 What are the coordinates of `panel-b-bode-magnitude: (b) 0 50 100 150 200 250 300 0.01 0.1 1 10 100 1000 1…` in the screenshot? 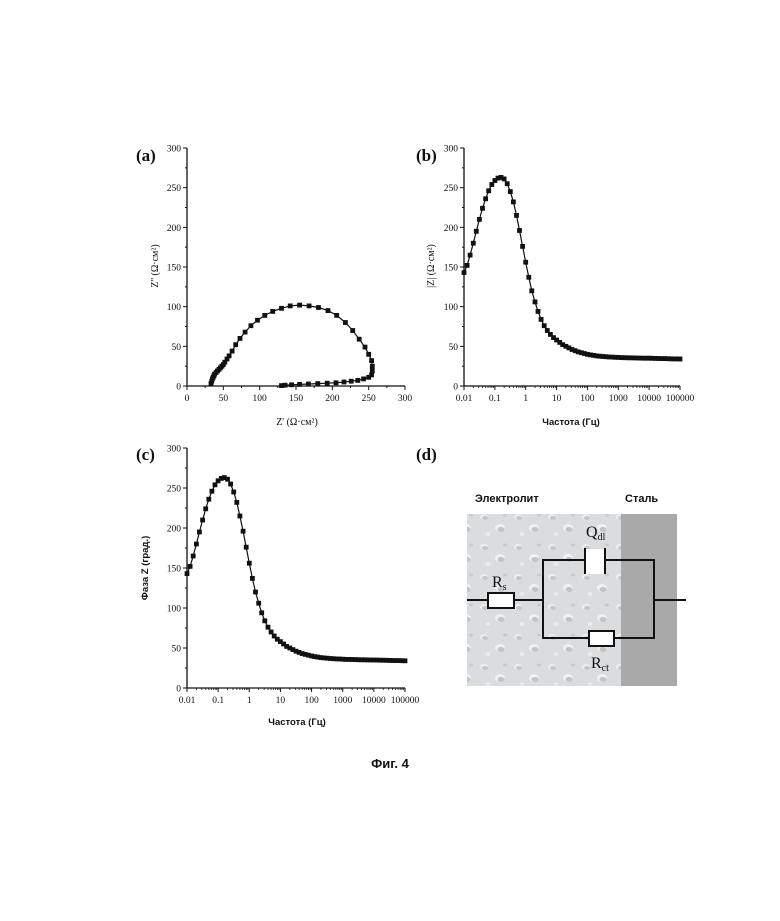 It's located at (555, 287).